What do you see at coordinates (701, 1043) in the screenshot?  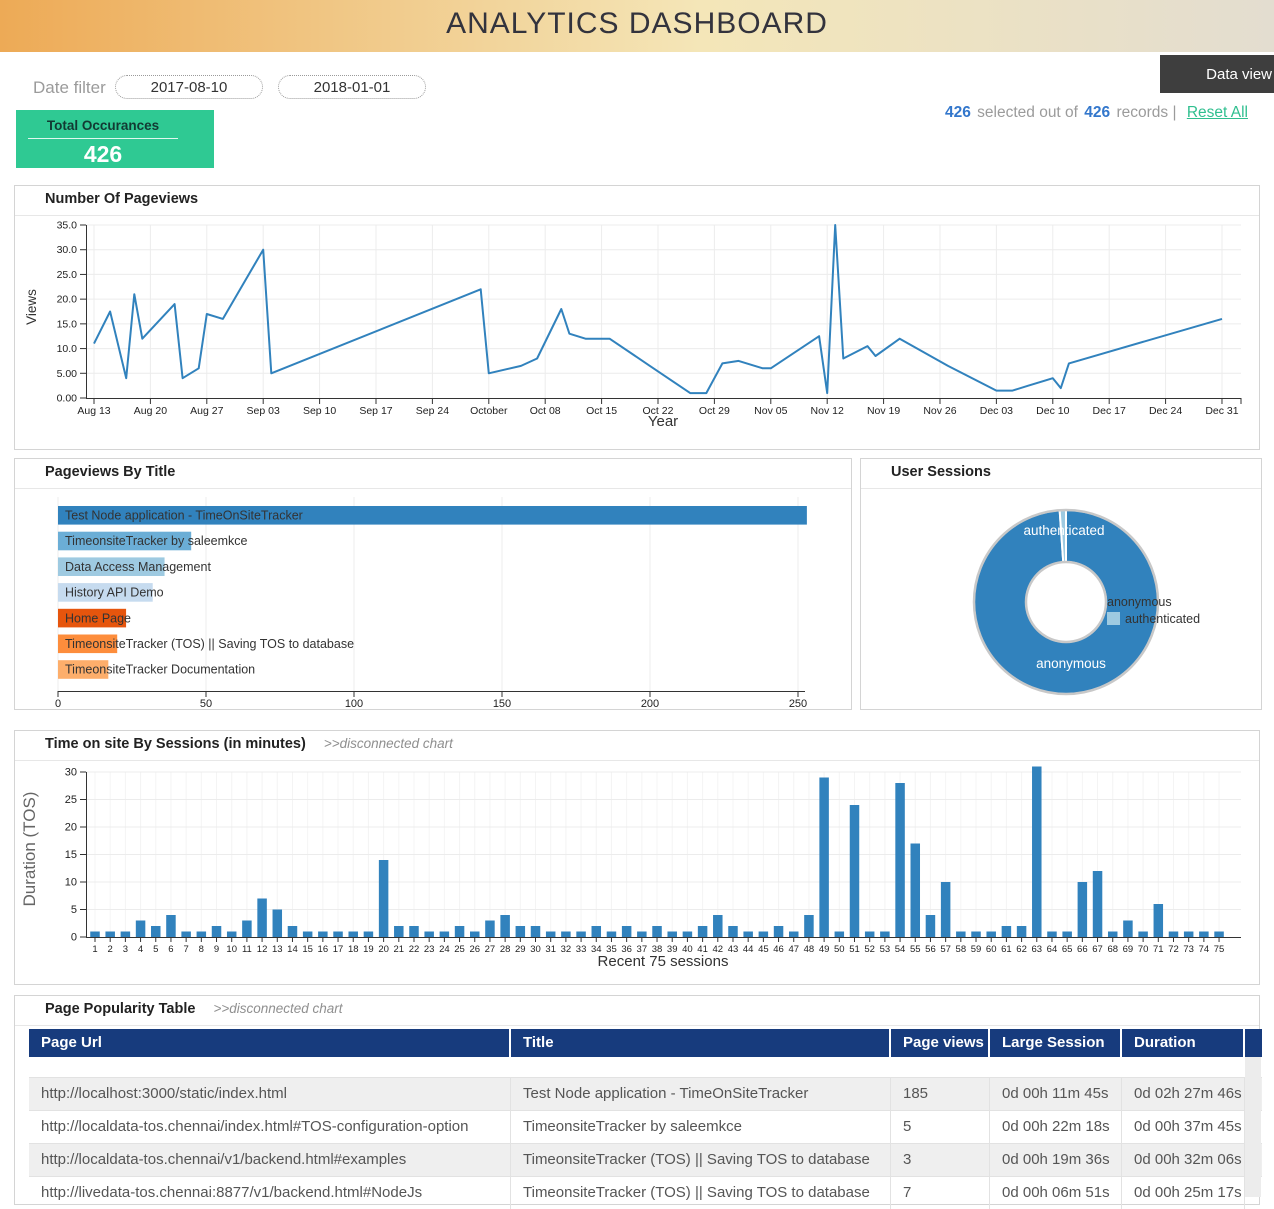 I see `column-header: Title` at bounding box center [701, 1043].